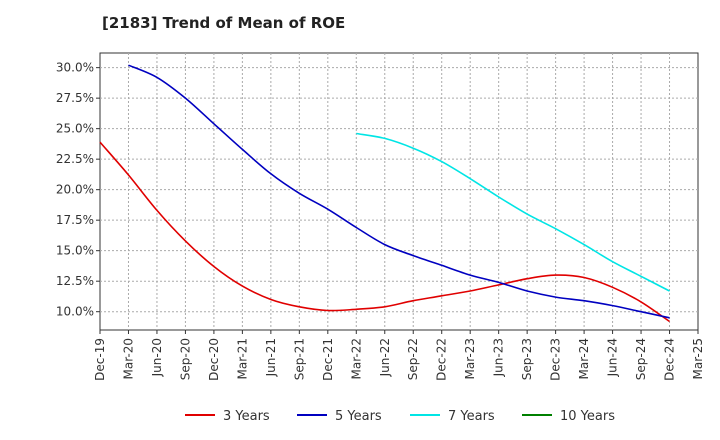 The width and height of the screenshot is (720, 440). Describe the element at coordinates (75, 220) in the screenshot. I see `y-tick-label: 17.5%` at that location.